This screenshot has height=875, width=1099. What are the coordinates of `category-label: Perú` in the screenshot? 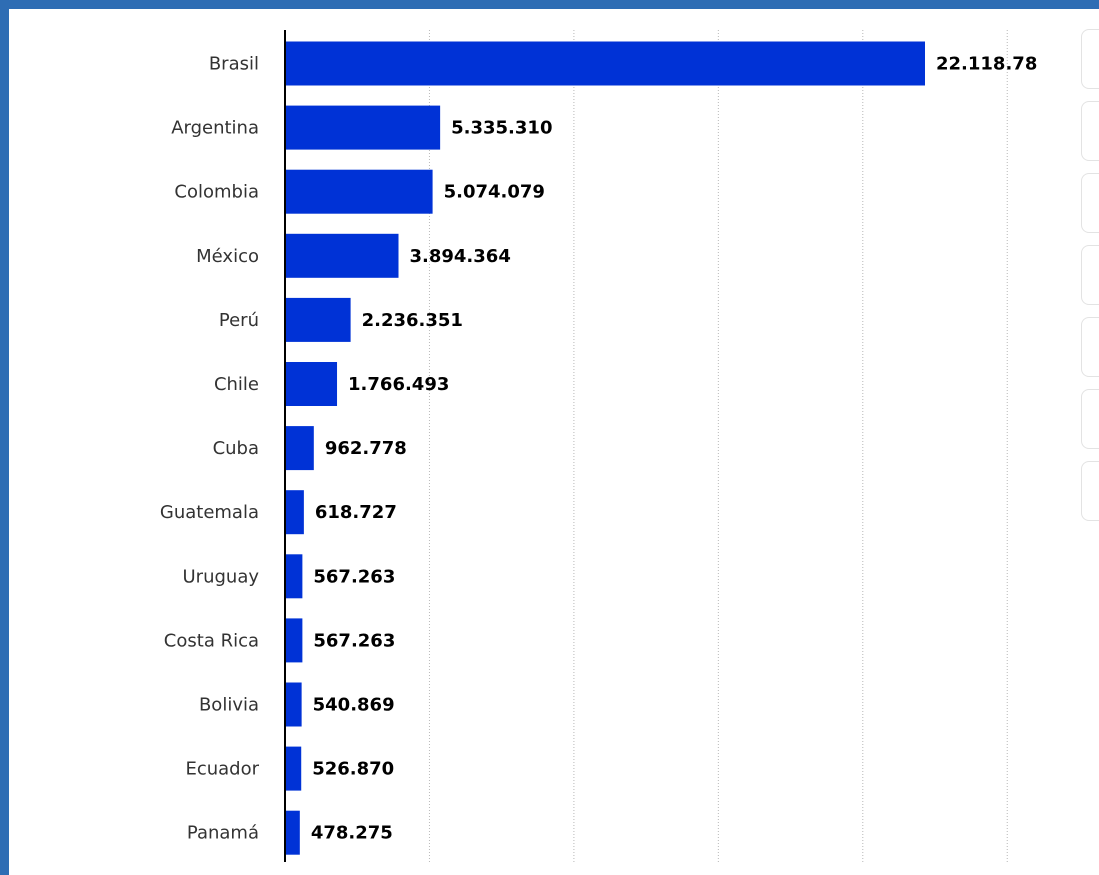 It's located at (239, 320).